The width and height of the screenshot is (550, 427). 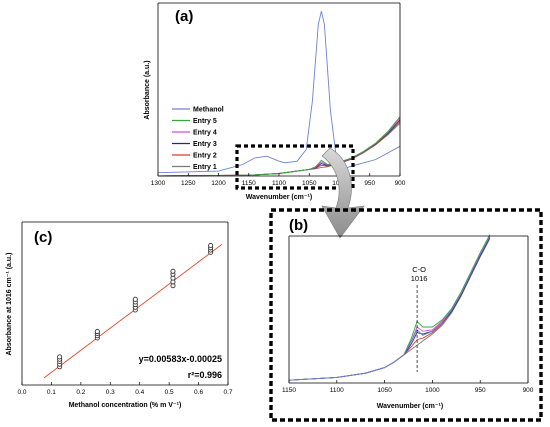 What do you see at coordinates (528, 390) in the screenshot?
I see `b-x-tick-label: 900` at bounding box center [528, 390].